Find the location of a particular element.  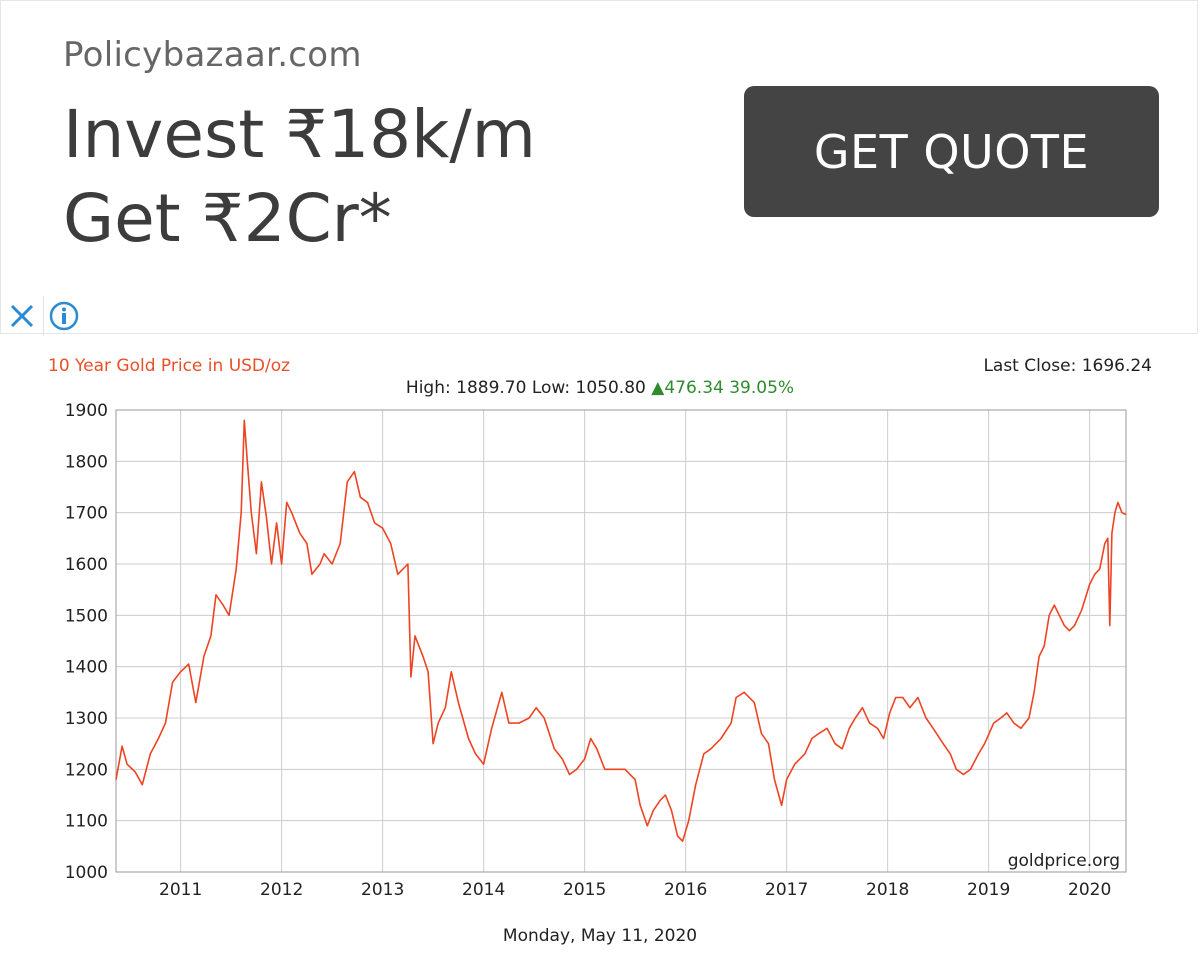

x-tick-label: 2016 is located at coordinates (685, 890).